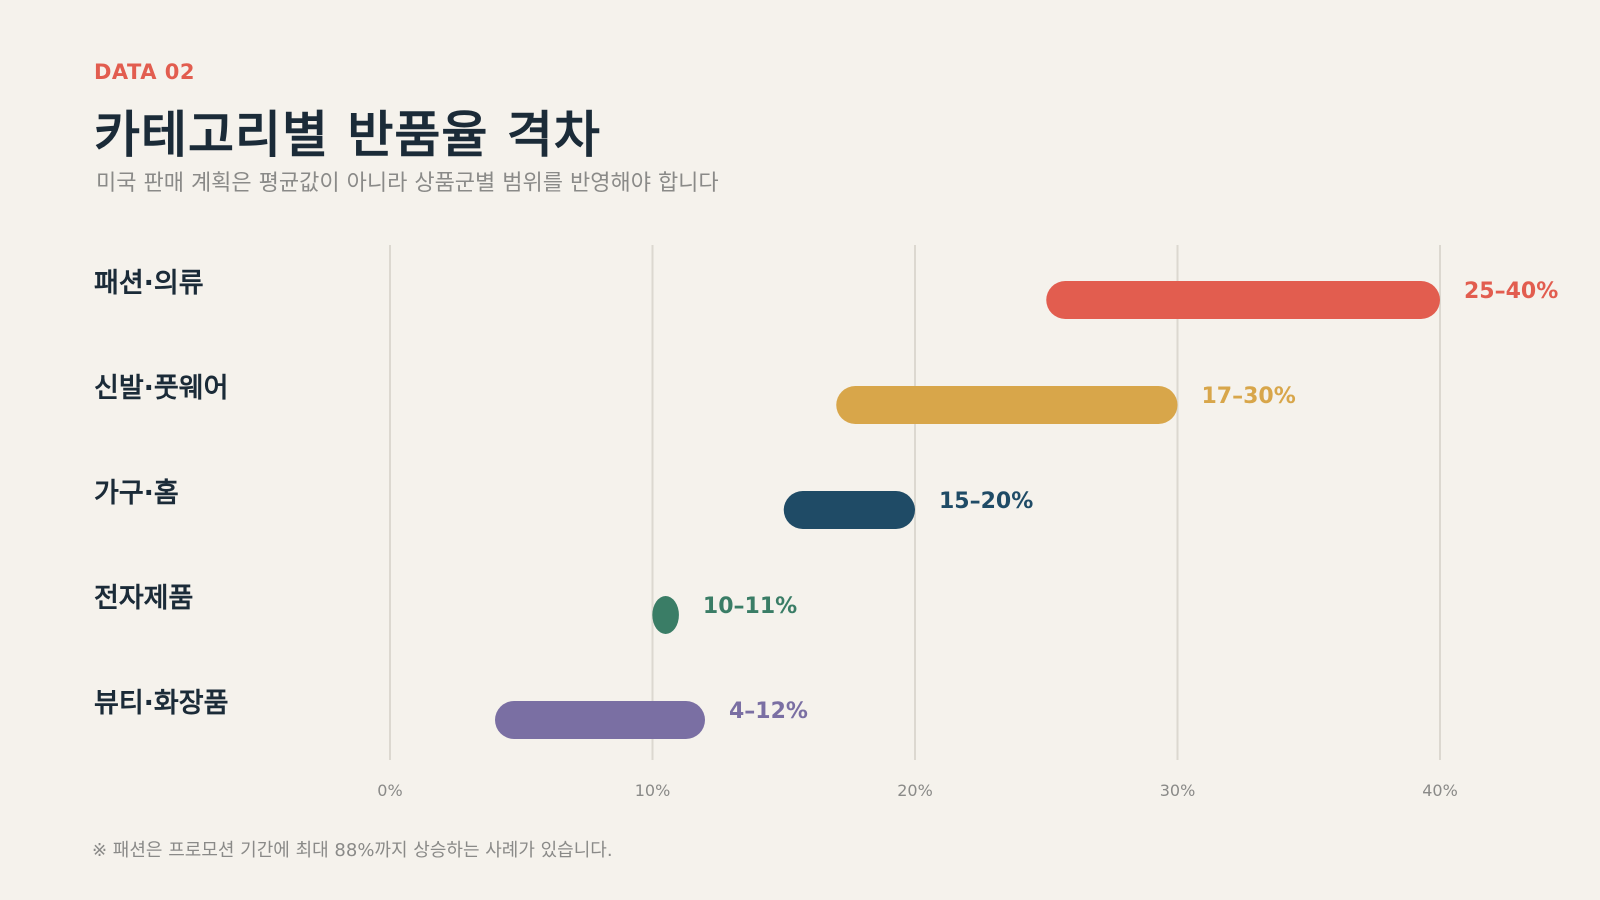 The height and width of the screenshot is (900, 1600). I want to click on section-eyebrow: DATA 02, so click(145, 72).